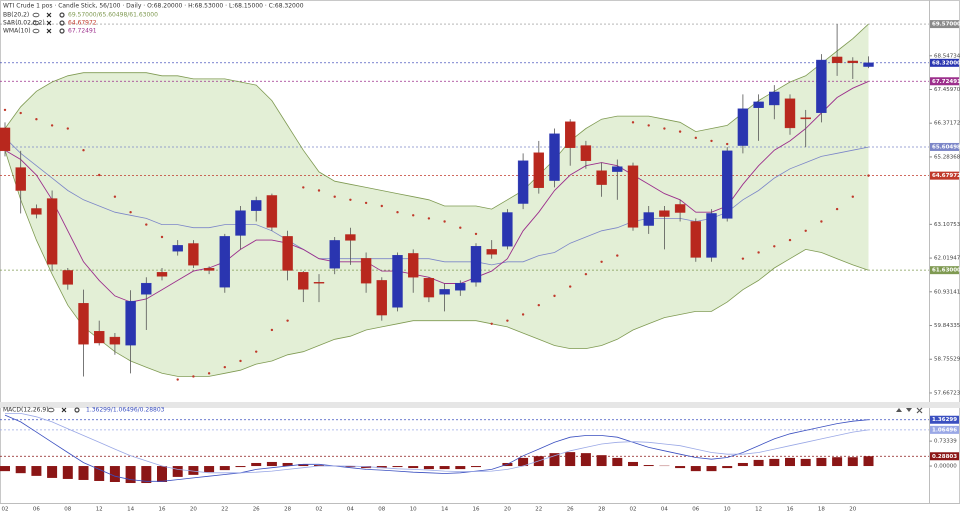 This screenshot has width=960, height=515. Describe the element at coordinates (944, 420) in the screenshot. I see `tag-label: 1.36299` at that location.